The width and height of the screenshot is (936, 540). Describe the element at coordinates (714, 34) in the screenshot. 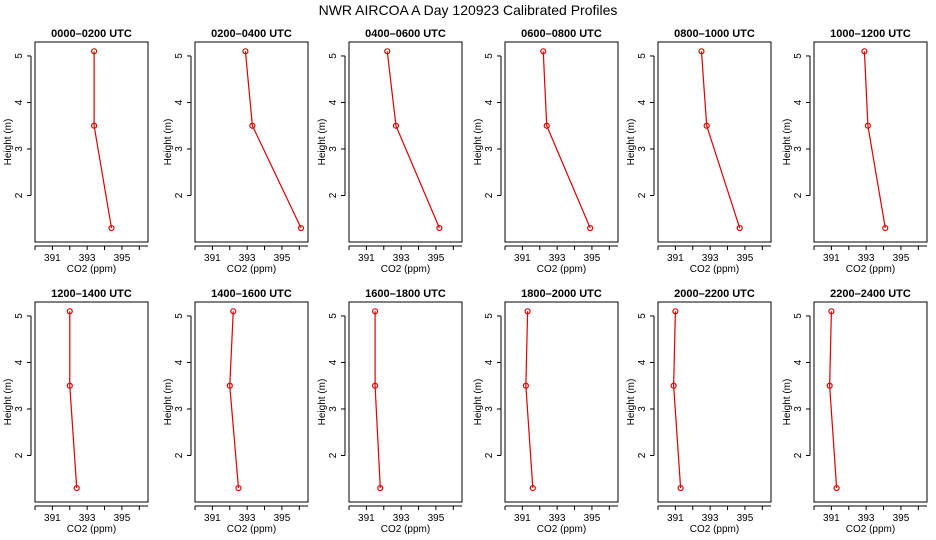

I see `panel-title: 0800–1000 UTC` at that location.